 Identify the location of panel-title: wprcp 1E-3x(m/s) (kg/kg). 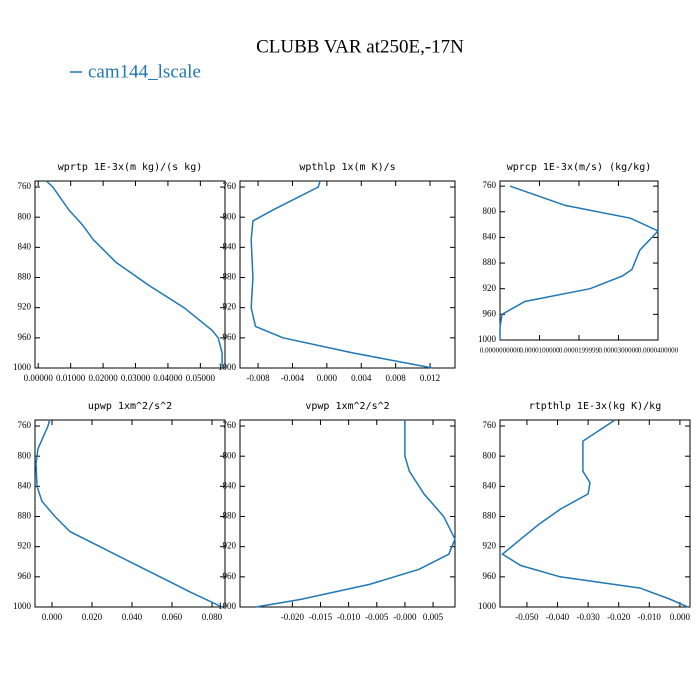
(579, 167).